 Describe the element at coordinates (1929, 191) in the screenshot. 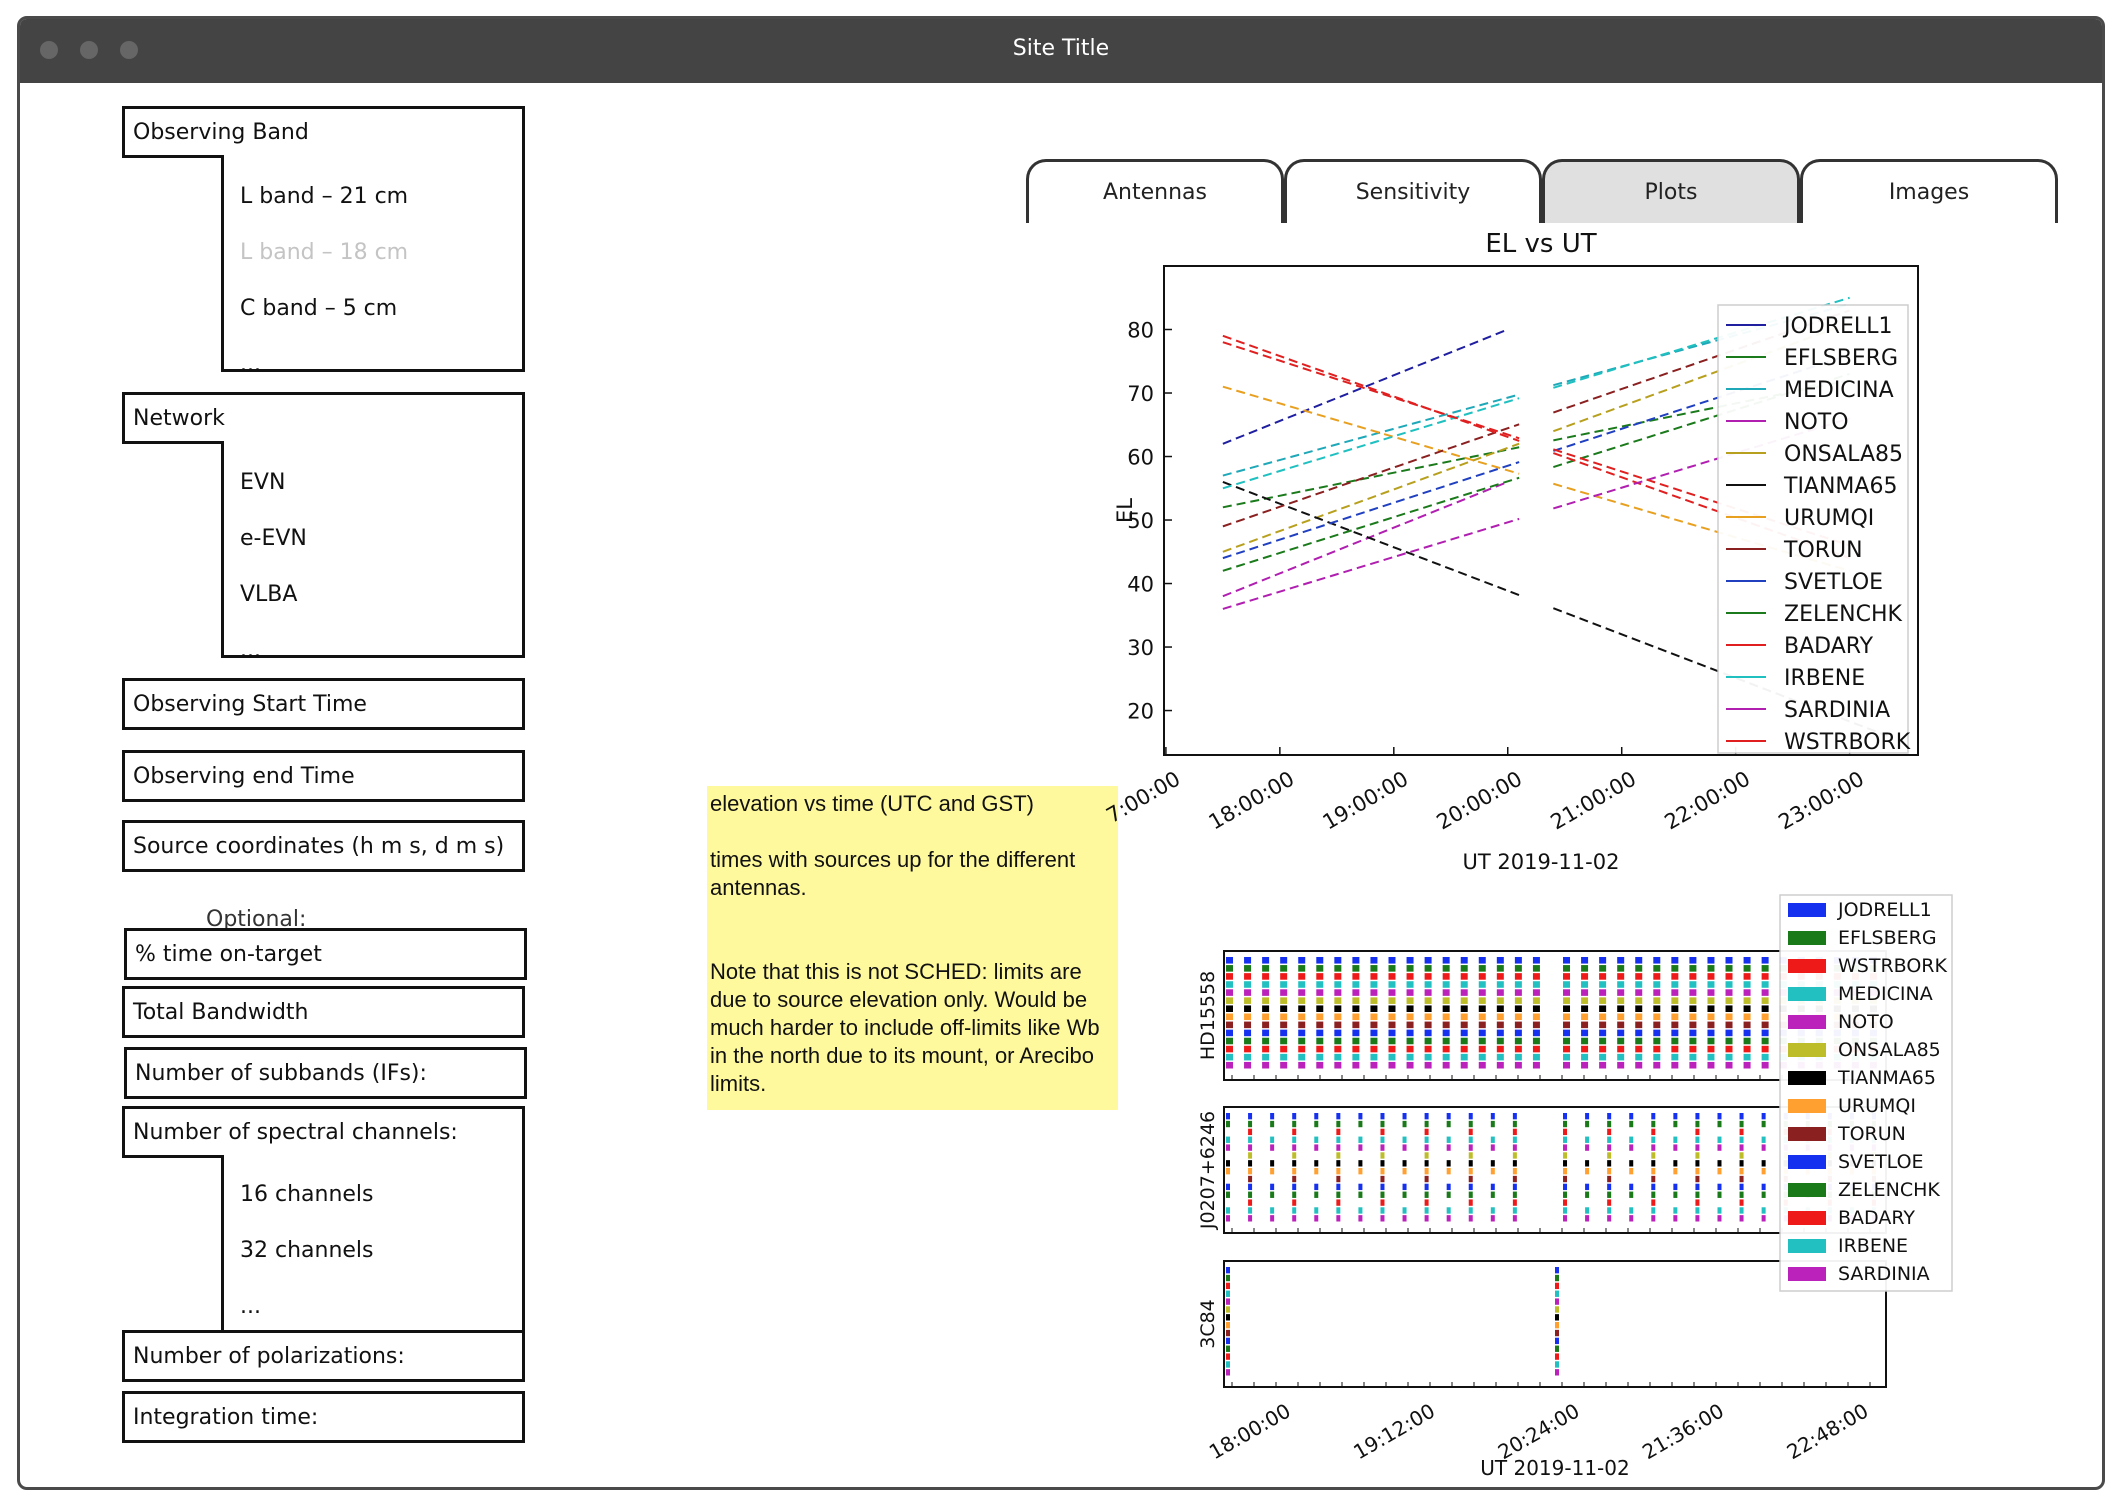

I see `tab-images: Images` at that location.